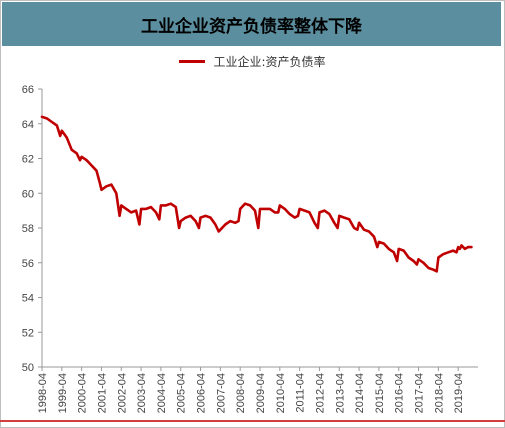  What do you see at coordinates (241, 393) in the screenshot?
I see `x-tick-label: 2008-04` at bounding box center [241, 393].